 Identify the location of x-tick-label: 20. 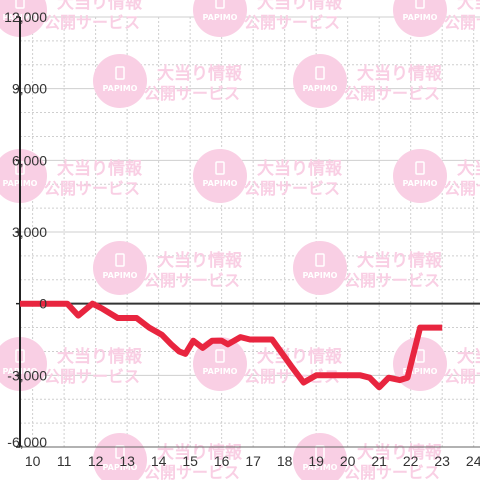
(348, 461).